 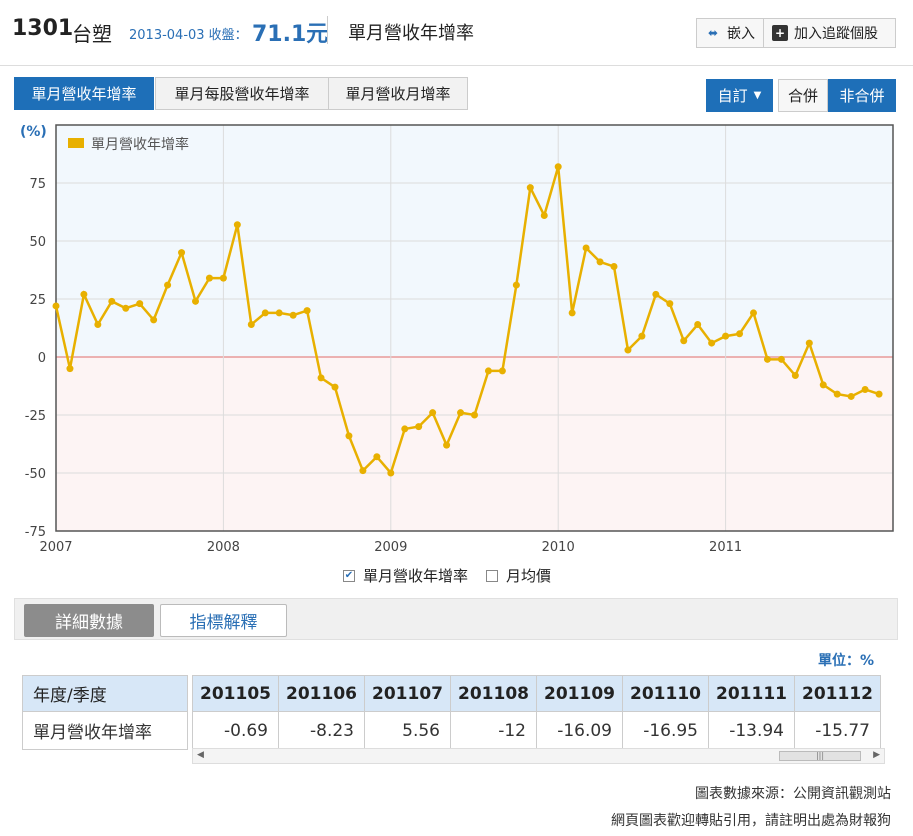 I want to click on tab-monthly-revenue-yoy: 單月營收年增率, so click(x=84, y=93).